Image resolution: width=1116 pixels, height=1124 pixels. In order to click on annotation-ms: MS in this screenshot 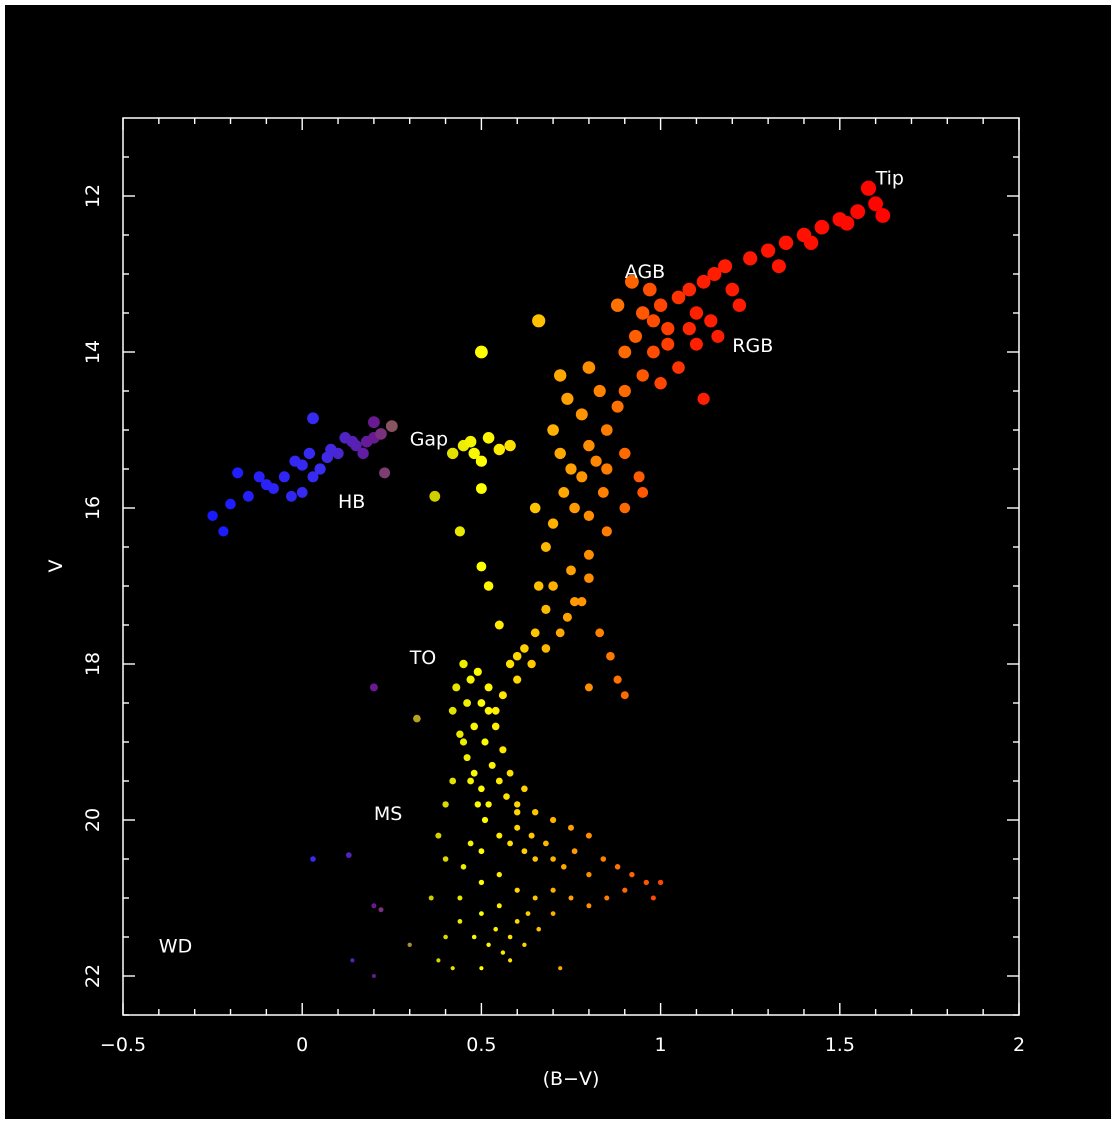, I will do `click(388, 814)`.